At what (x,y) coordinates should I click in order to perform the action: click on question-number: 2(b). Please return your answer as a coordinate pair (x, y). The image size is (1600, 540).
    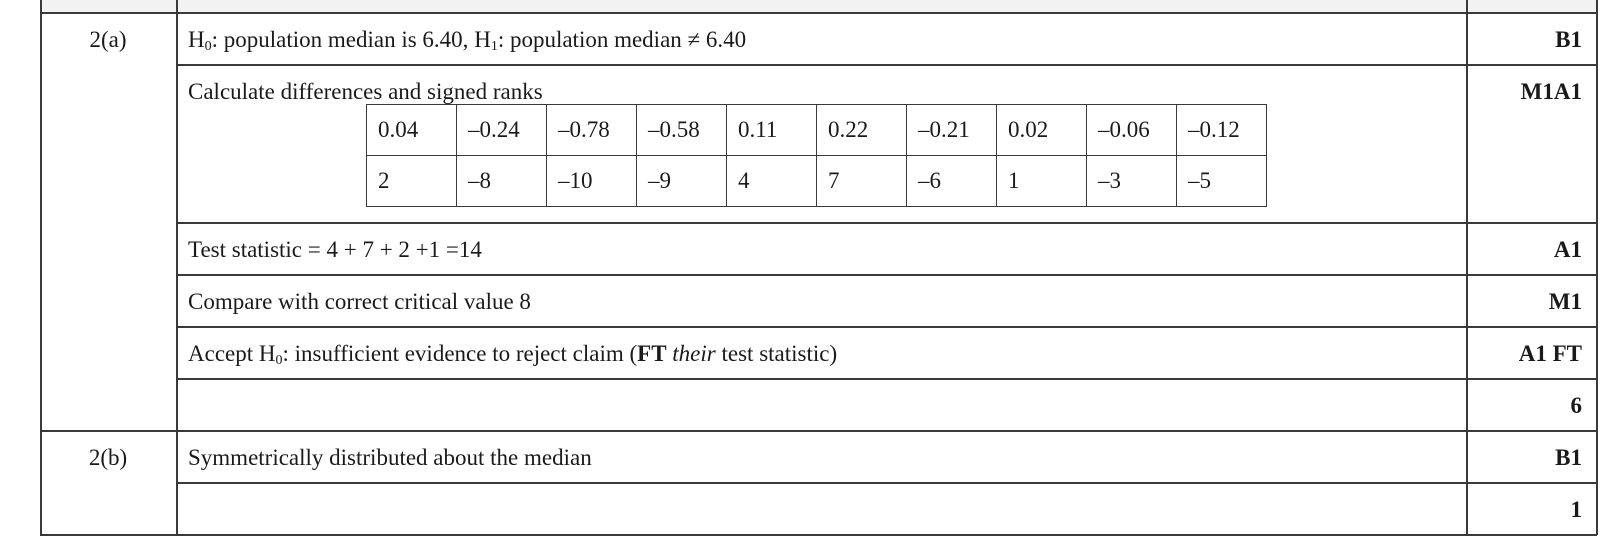
    Looking at the image, I should click on (108, 457).